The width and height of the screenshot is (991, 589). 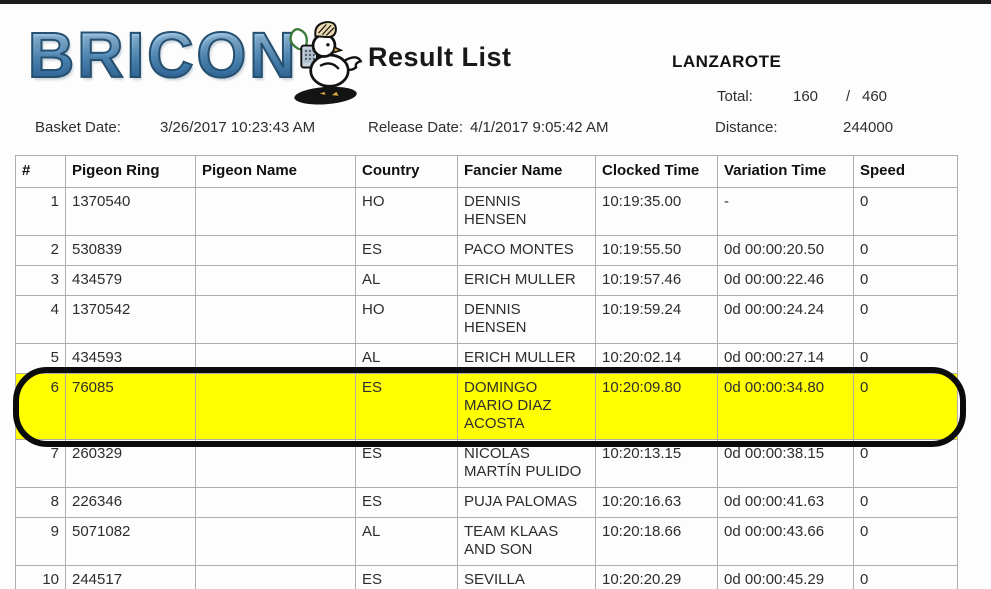 I want to click on table-cell: 3, so click(x=40, y=280).